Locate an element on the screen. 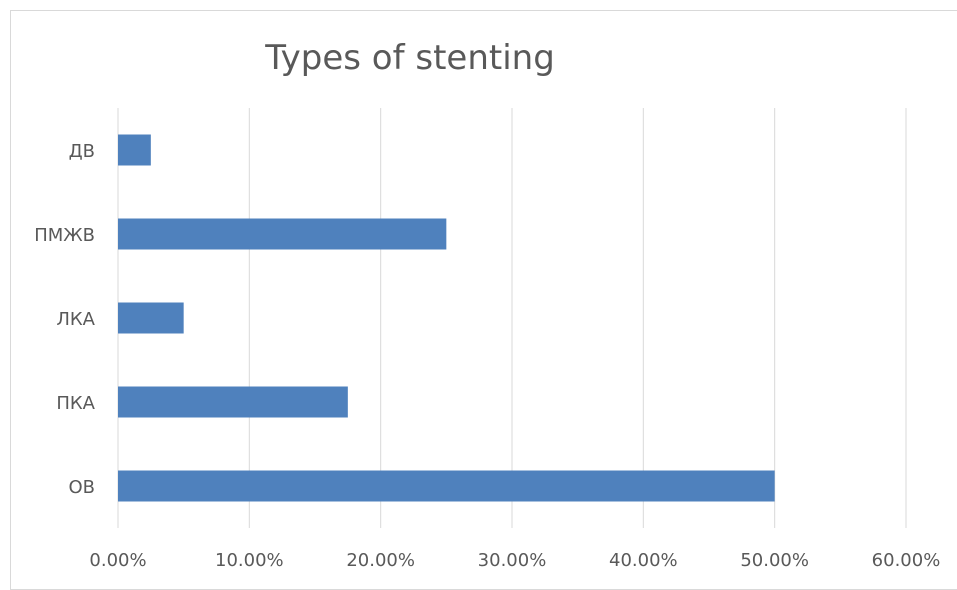  x-tick-label: 10.00% is located at coordinates (249, 560).